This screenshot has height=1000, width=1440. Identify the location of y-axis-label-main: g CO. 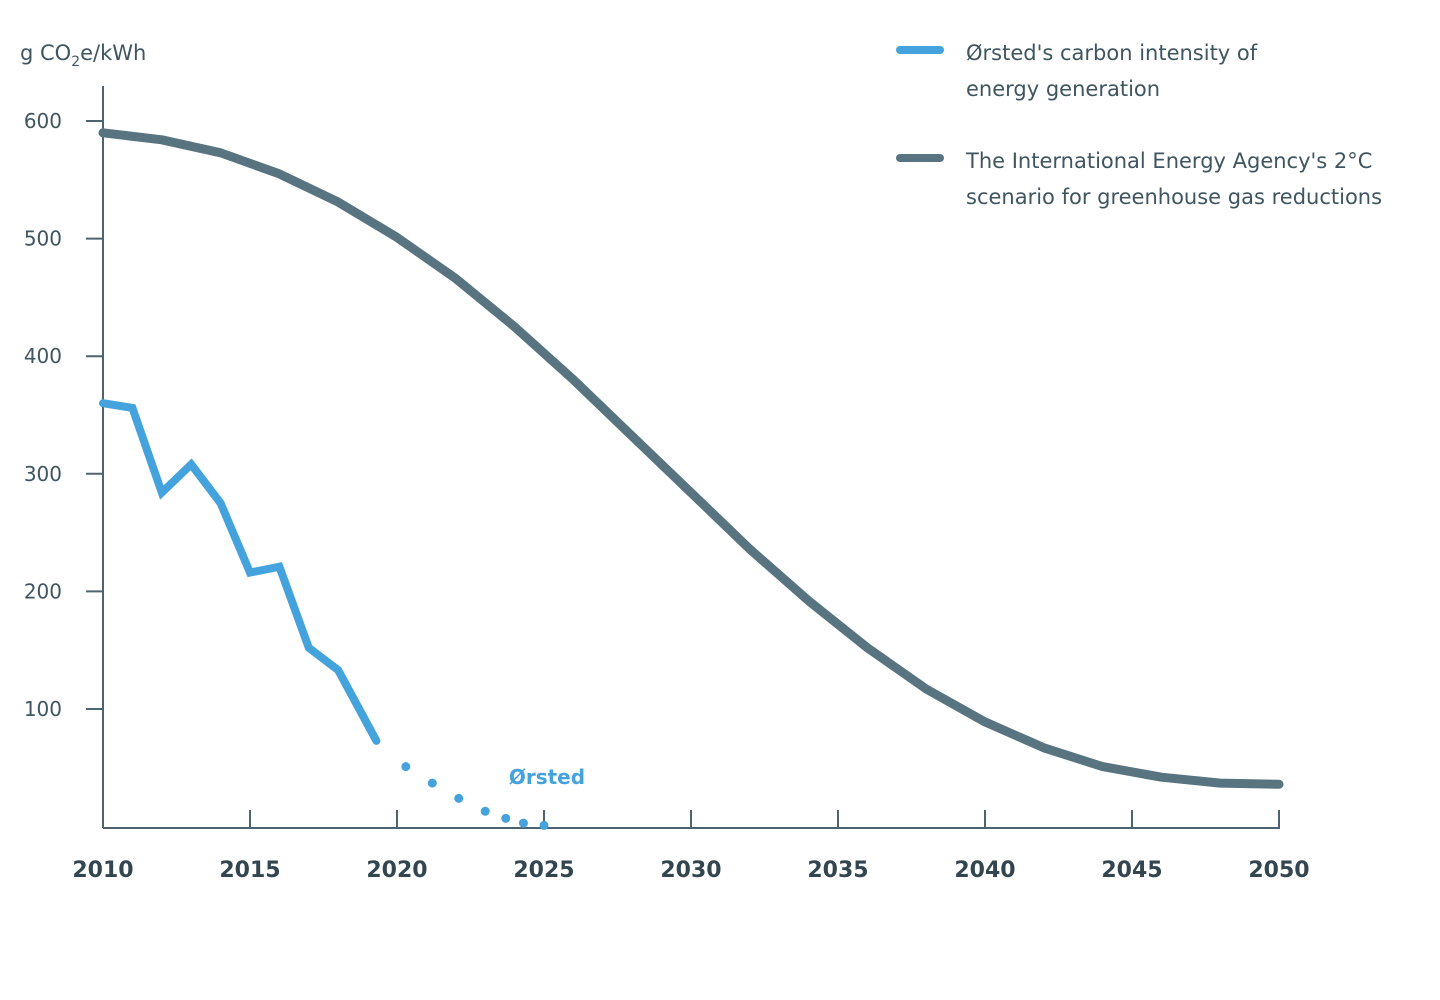
(45, 53).